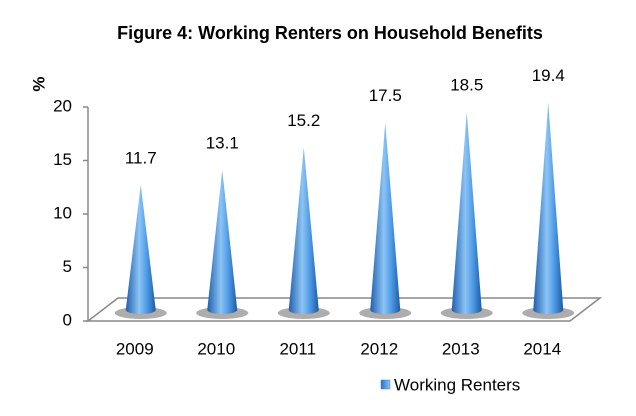 The image size is (636, 416). Describe the element at coordinates (461, 348) in the screenshot. I see `x-tick-label: 2013` at that location.